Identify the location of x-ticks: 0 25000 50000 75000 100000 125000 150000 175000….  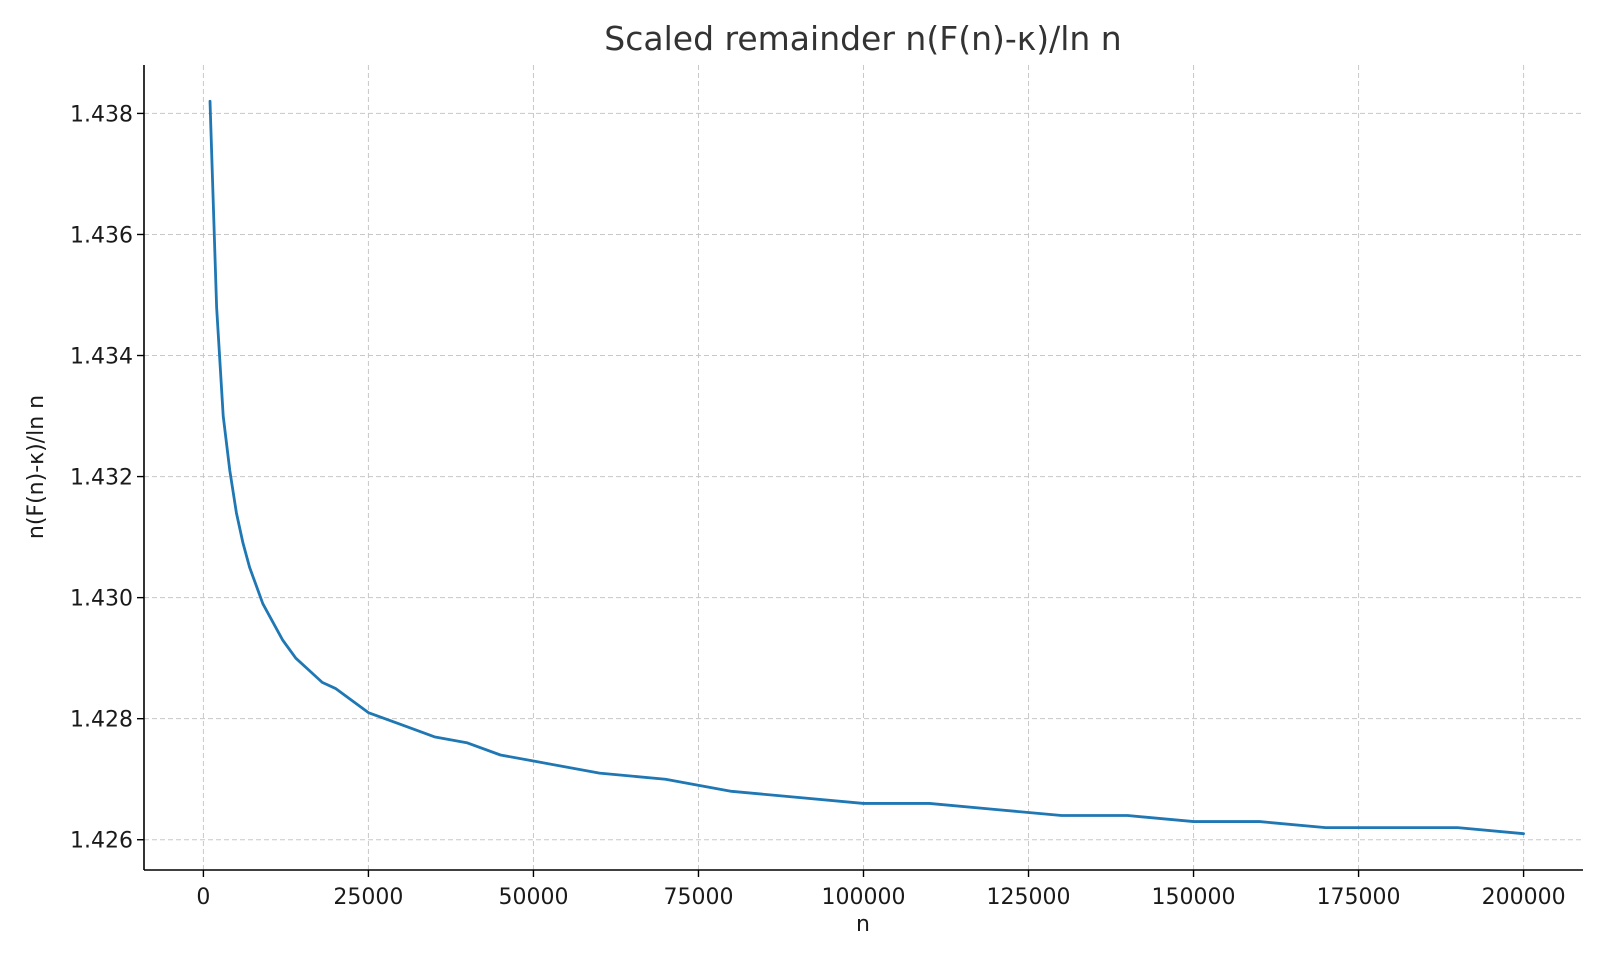
(881, 890).